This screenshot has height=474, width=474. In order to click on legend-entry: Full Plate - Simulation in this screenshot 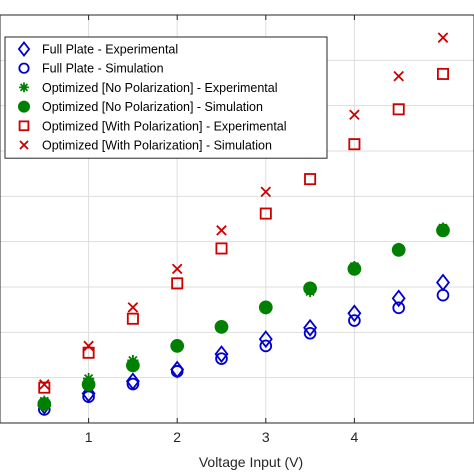, I will do `click(91, 69)`.